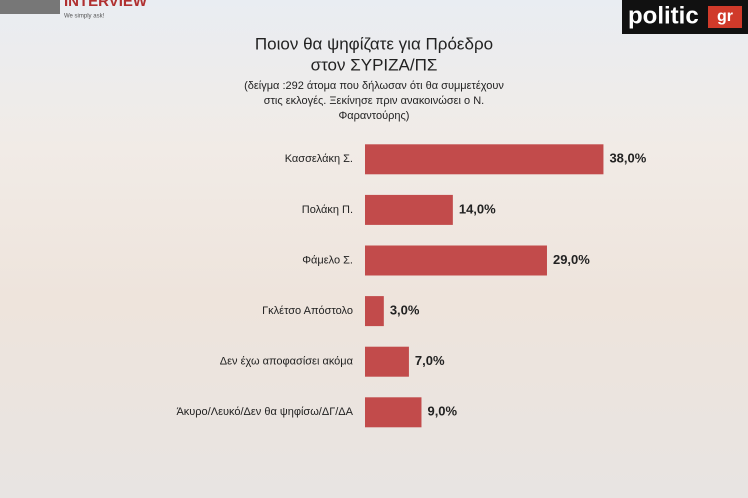 This screenshot has height=498, width=748. What do you see at coordinates (84, 17) in the screenshot?
I see `logo-tagline: We simply ask!` at bounding box center [84, 17].